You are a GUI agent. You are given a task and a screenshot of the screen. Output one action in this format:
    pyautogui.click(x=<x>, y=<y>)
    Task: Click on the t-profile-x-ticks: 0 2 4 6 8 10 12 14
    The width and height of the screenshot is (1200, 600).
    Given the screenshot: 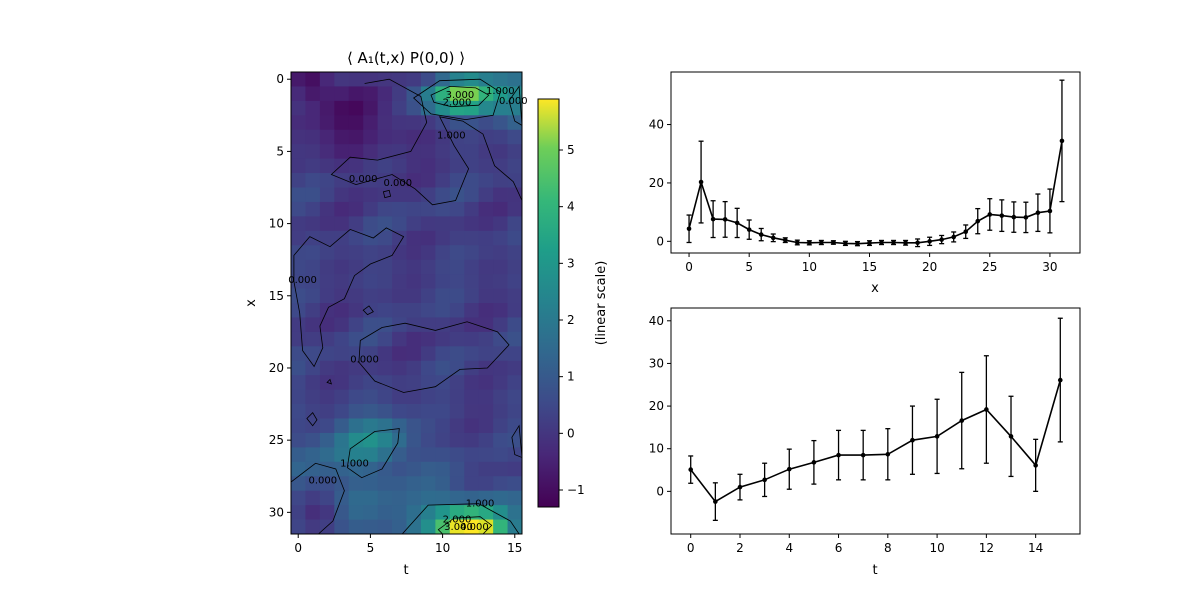 What is the action you would take?
    pyautogui.click(x=865, y=544)
    